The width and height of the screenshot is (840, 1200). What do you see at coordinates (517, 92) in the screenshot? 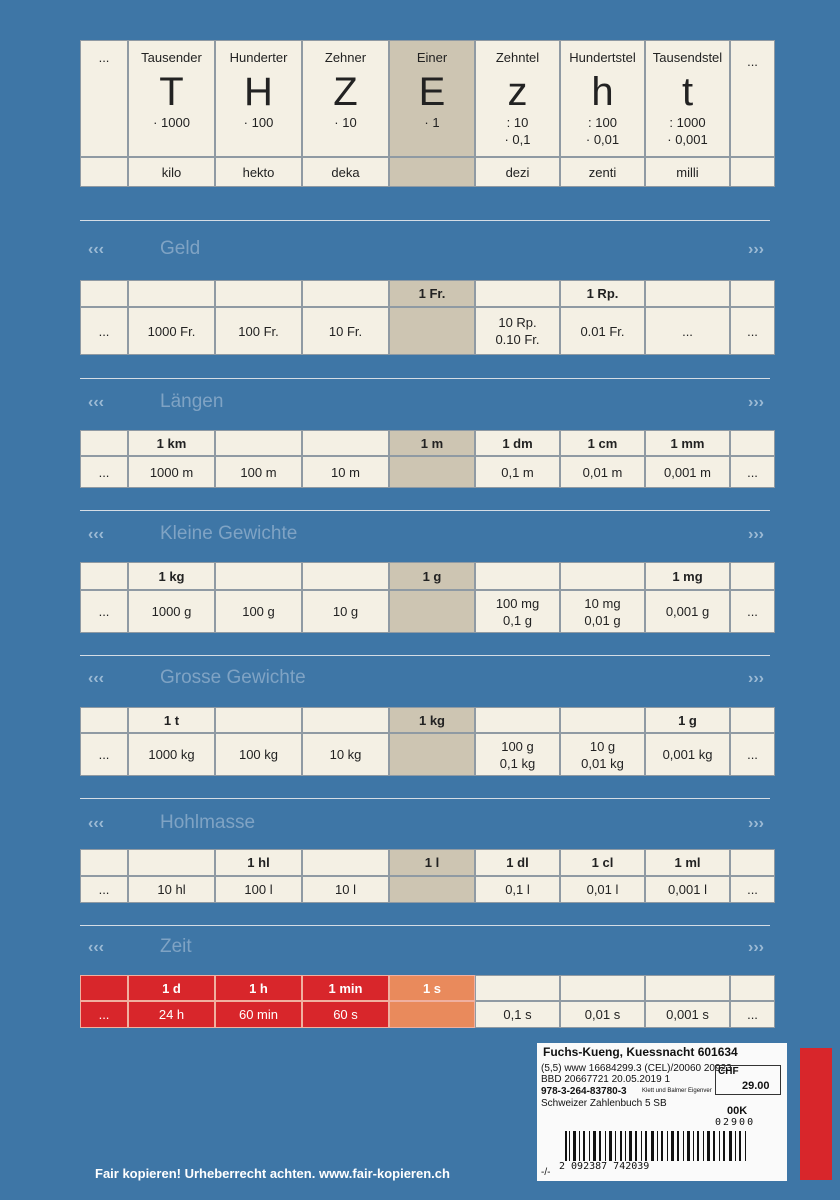
I see `place-letter: z` at bounding box center [517, 92].